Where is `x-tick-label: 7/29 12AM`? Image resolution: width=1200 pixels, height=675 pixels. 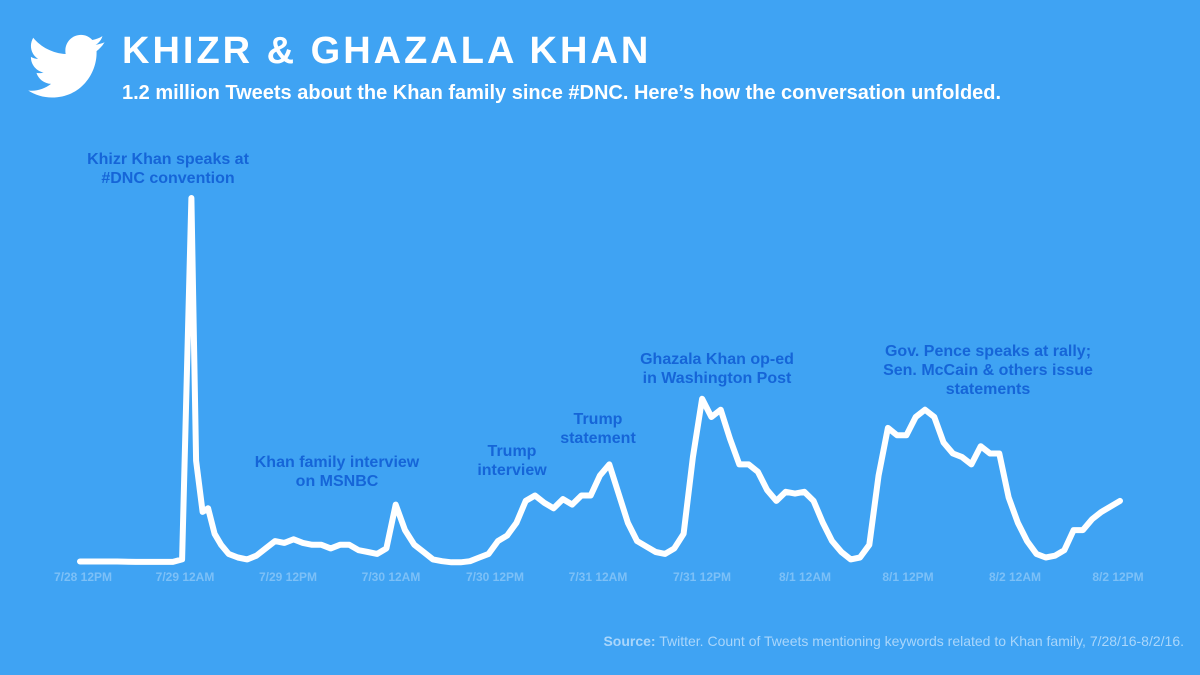
x-tick-label: 7/29 12AM is located at coordinates (185, 577).